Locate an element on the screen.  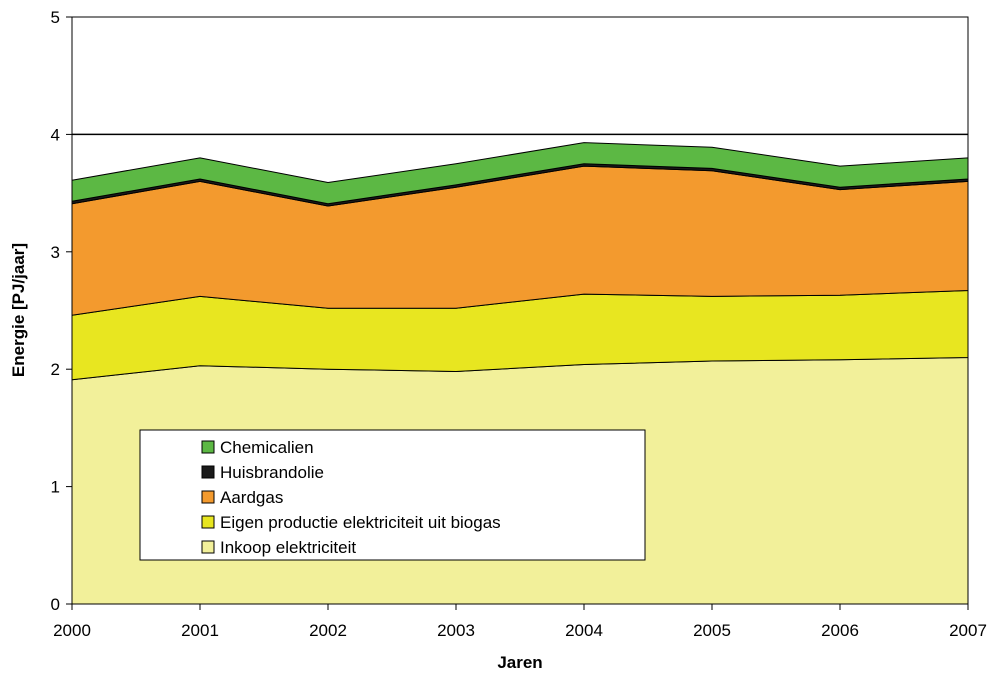
x-axis-title: Jaren is located at coordinates (519, 662).